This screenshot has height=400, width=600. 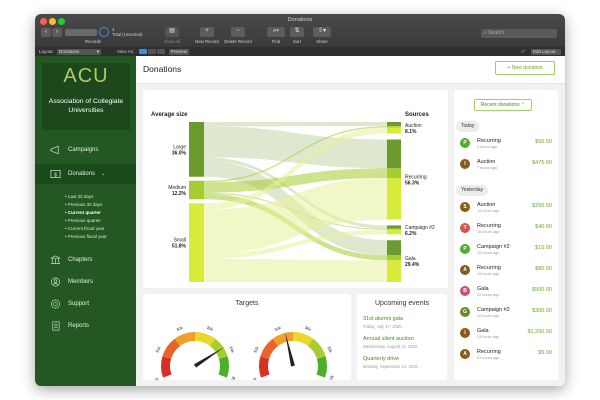 I want to click on sankey-node-medium, so click(x=196, y=190).